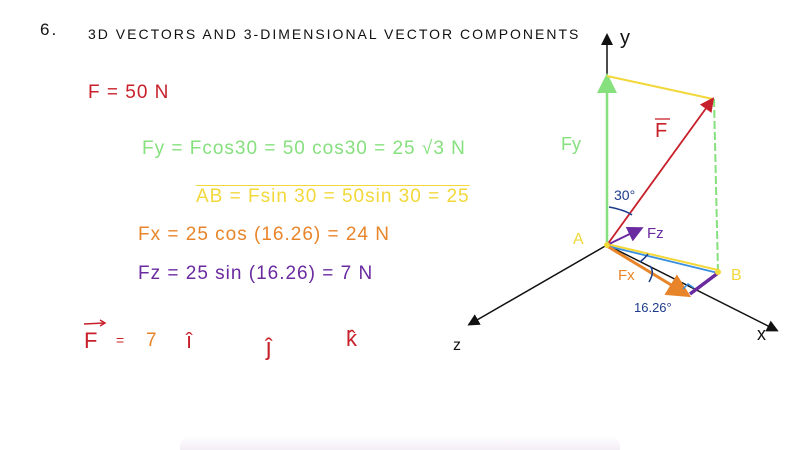 Image resolution: width=800 pixels, height=450 pixels. Describe the element at coordinates (646, 268) in the screenshot. I see `angle-1626-arc` at that location.